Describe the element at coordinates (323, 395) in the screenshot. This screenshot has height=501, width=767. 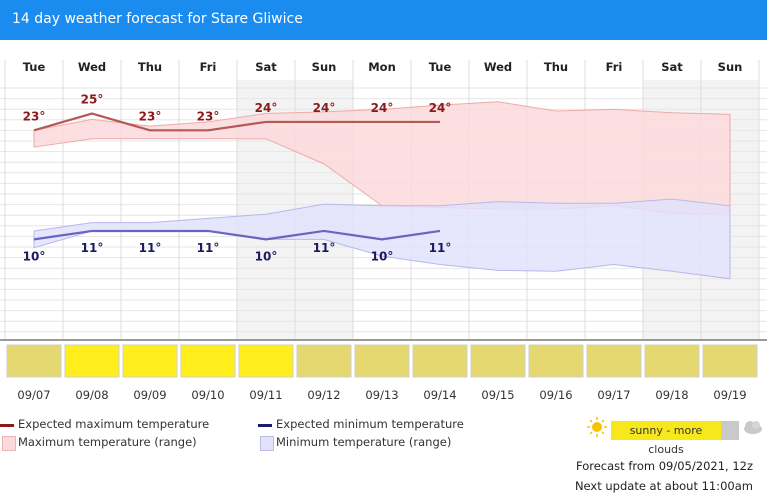
I see `date-label: 09/12` at that location.